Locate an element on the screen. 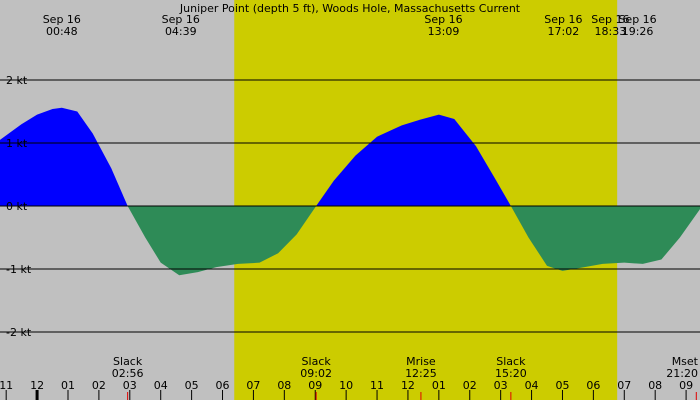 The height and width of the screenshot is (400, 700). event-time: 18:33 is located at coordinates (611, 31).